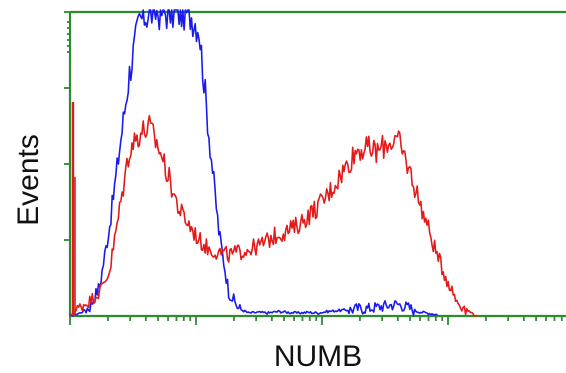 The height and width of the screenshot is (373, 566). I want to click on y-axis-label: Events, so click(28, 180).